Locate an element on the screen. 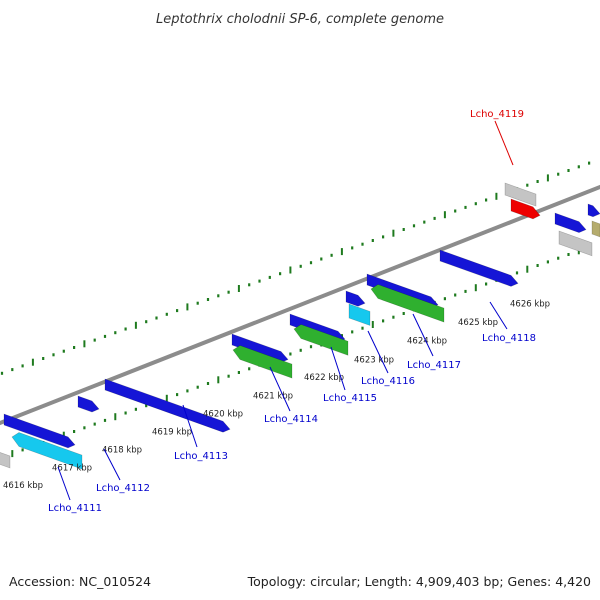  gene-label-lcho-4113: Lcho_4113 is located at coordinates (201, 456).